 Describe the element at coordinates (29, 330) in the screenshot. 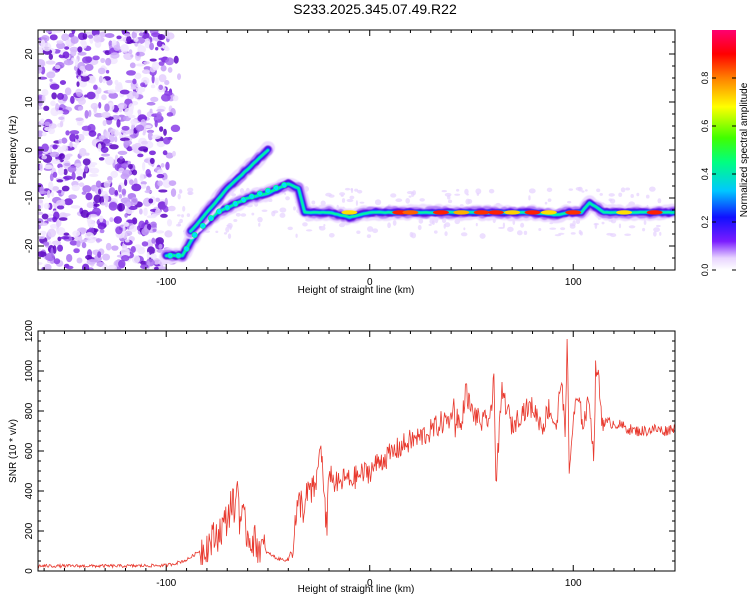

I see `snr-ytick-label: 1200` at that location.